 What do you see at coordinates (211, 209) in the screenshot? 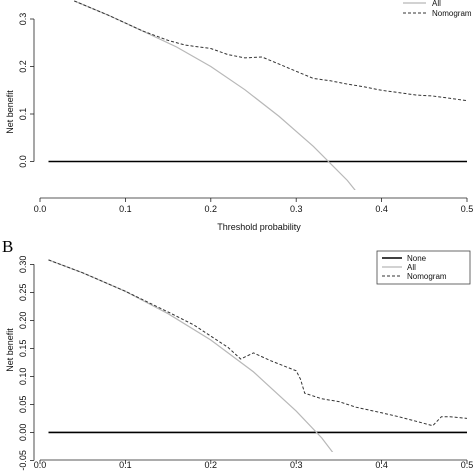
I see `panel-a-x-tick-label: 0.2` at bounding box center [211, 209].